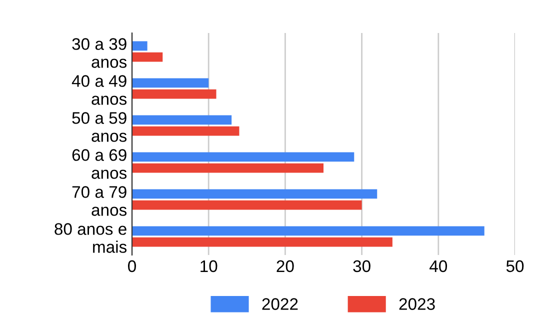 The image size is (555, 325). What do you see at coordinates (515, 266) in the screenshot?
I see `x-tick-label: 50` at bounding box center [515, 266].